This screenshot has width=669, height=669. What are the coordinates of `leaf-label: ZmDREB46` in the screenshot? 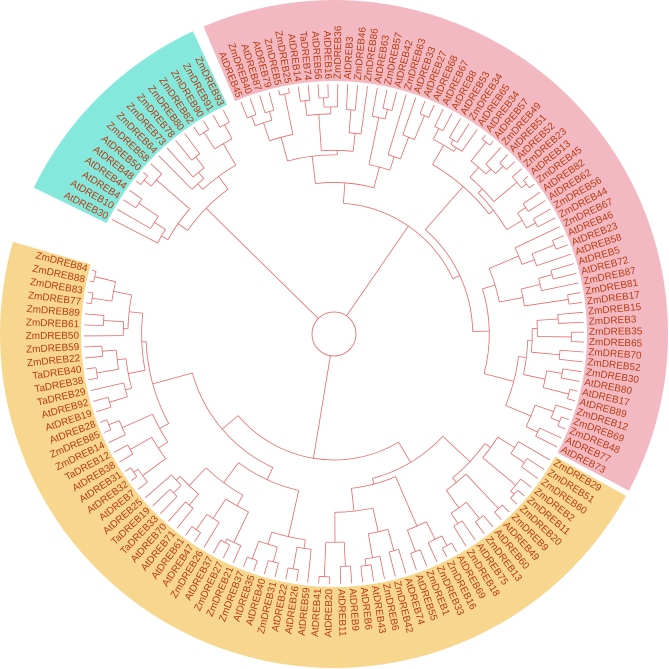 It's located at (361, 53).